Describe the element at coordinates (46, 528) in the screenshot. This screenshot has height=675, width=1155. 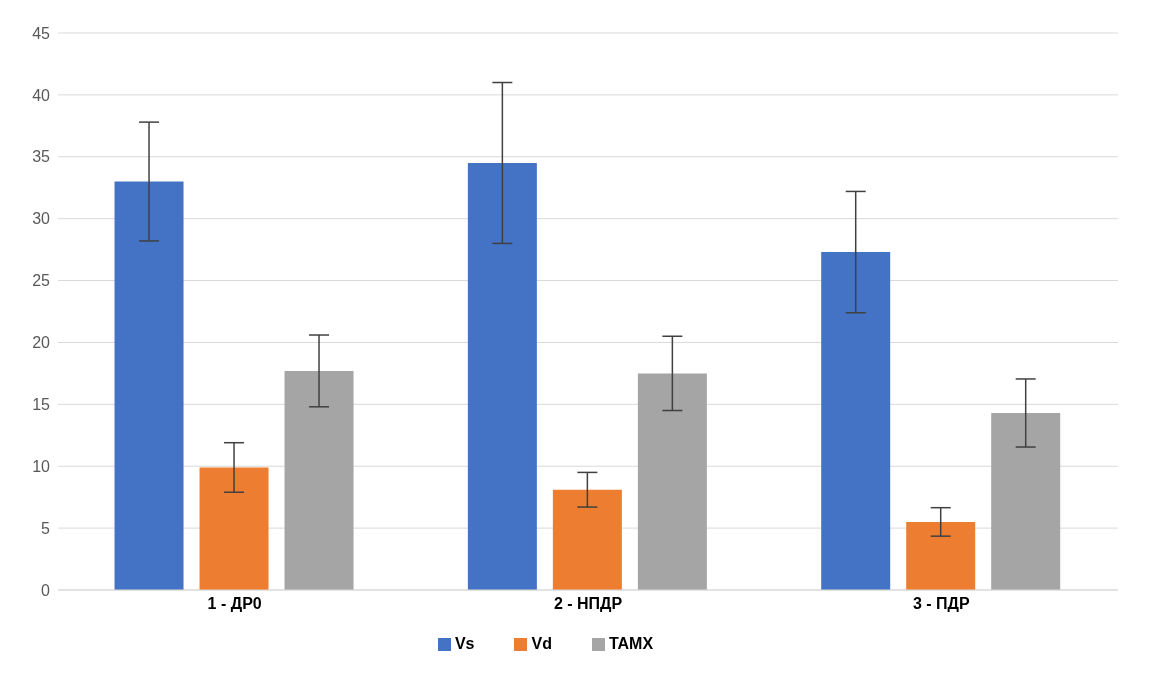
I see `y-tick-label: 5` at that location.